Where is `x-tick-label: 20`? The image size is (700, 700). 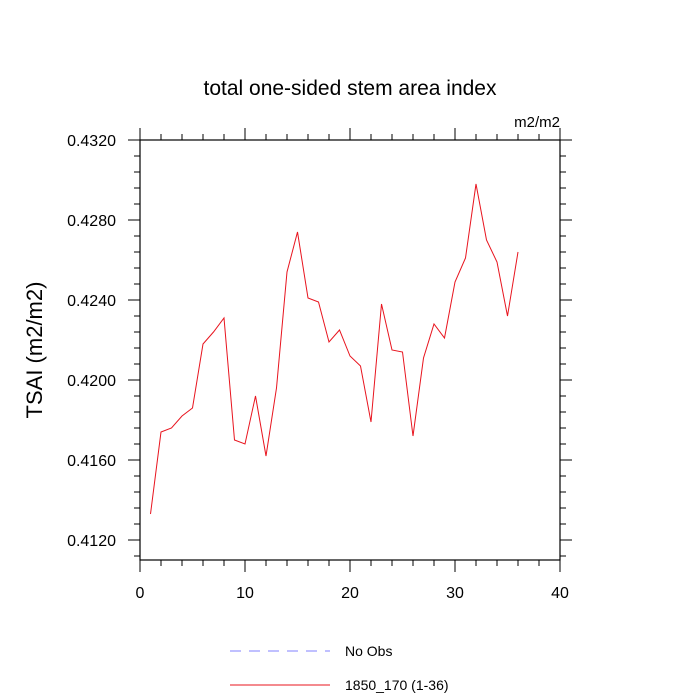 x-tick-label: 20 is located at coordinates (350, 593).